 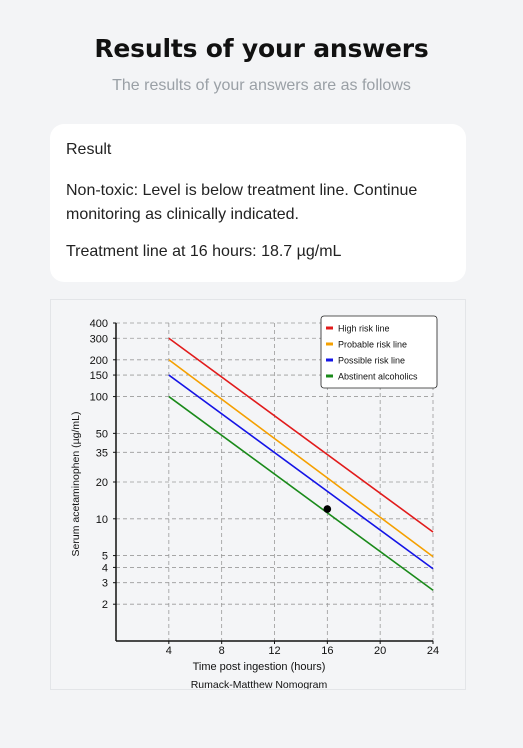 I want to click on x-tick-label: 24, so click(x=433, y=651).